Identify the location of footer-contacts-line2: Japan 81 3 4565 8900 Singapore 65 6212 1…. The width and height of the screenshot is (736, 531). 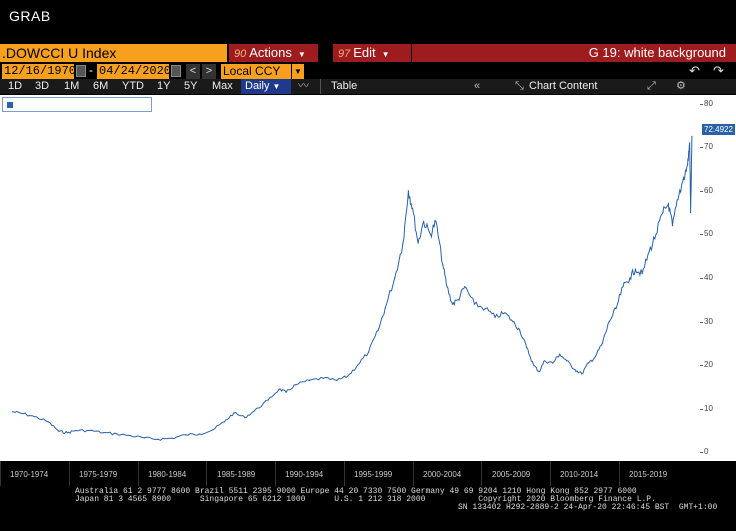
(365, 499).